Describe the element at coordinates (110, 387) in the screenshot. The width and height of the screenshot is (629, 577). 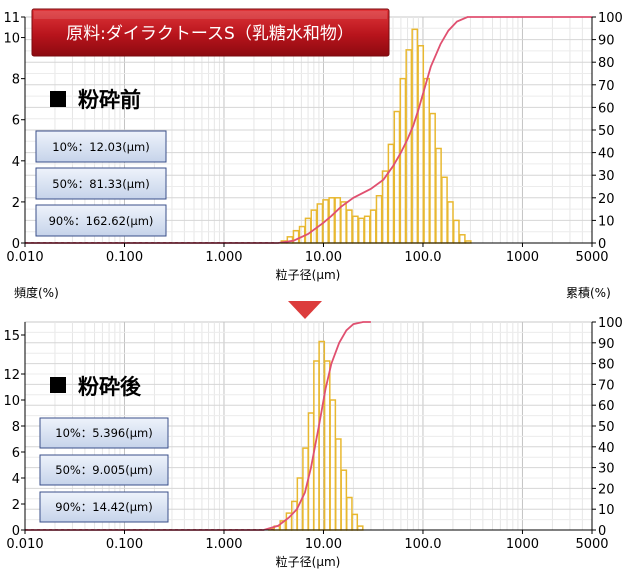
I see `heading-after: 粉砕後` at that location.